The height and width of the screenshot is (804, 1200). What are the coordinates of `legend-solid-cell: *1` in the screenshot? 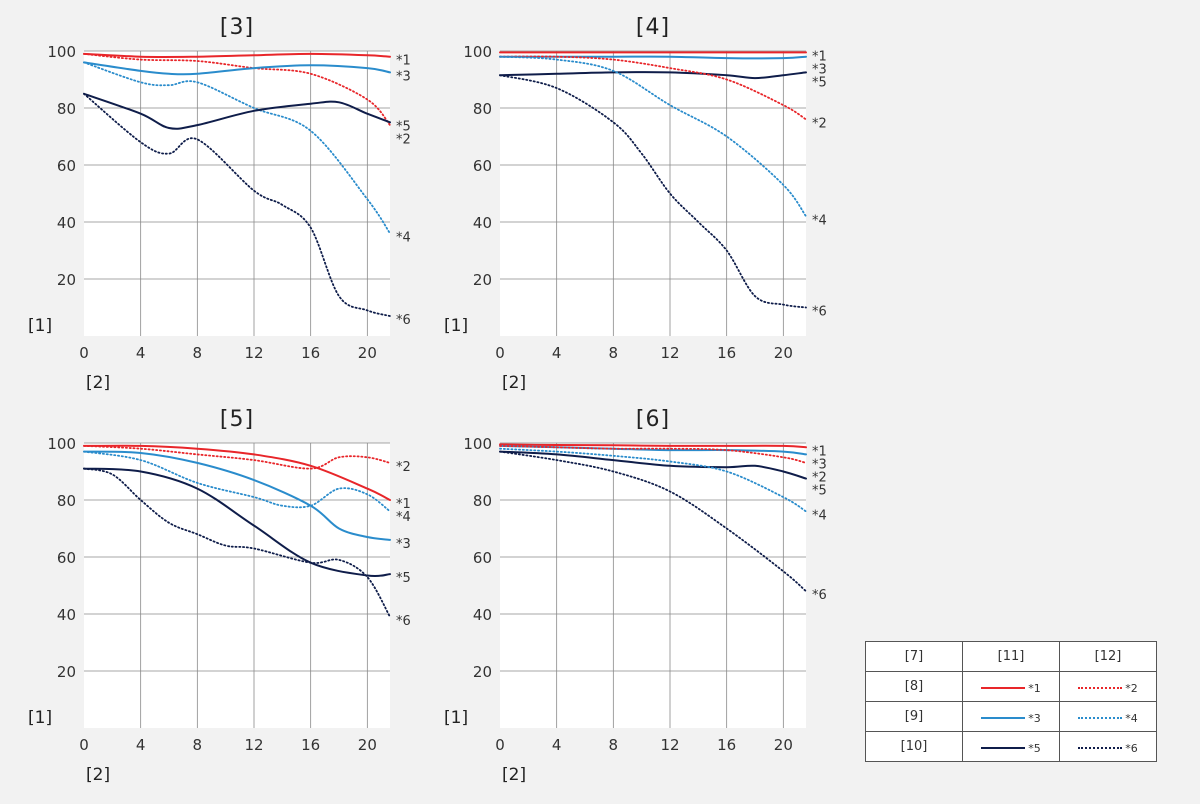 It's located at (1011, 686).